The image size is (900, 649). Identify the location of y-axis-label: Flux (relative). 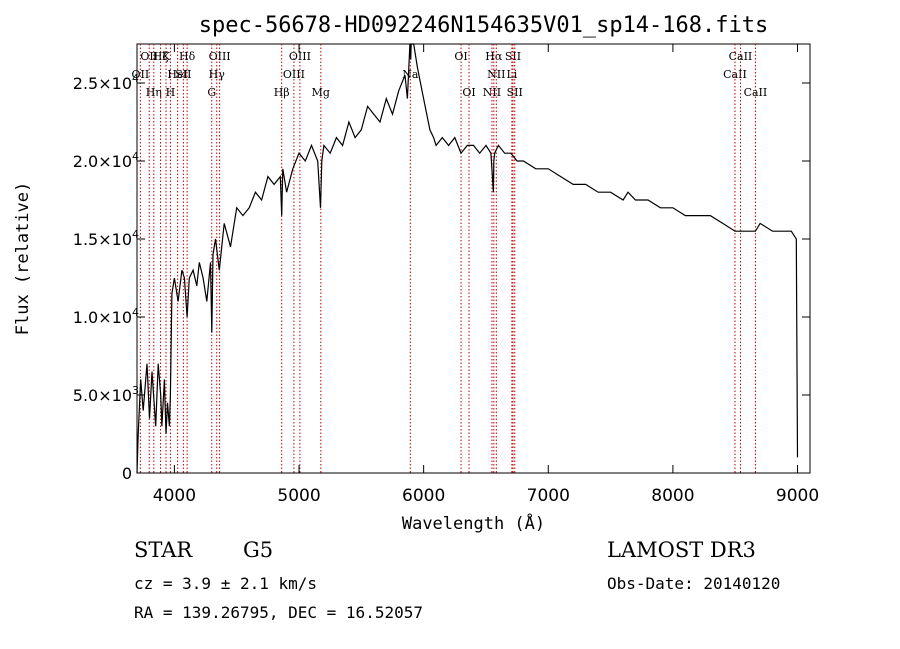
(23, 259).